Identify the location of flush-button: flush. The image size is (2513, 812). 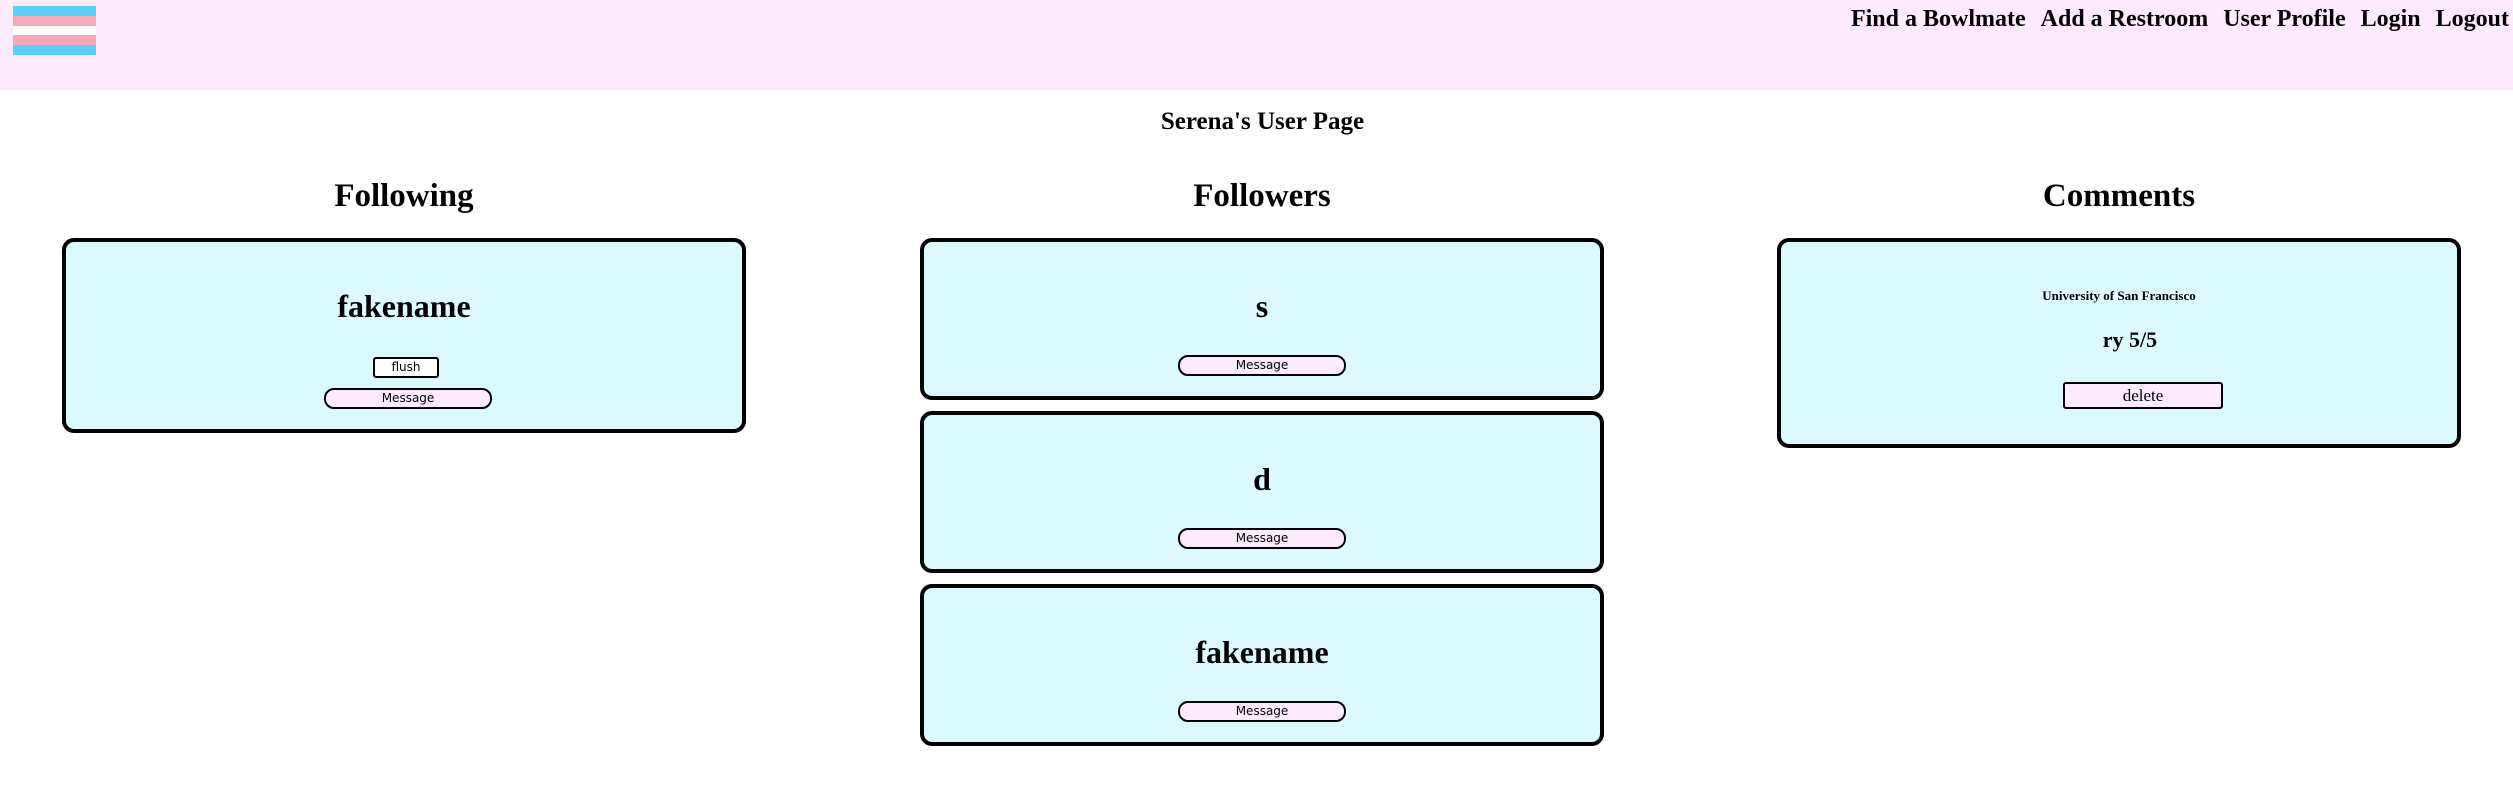
(406, 367).